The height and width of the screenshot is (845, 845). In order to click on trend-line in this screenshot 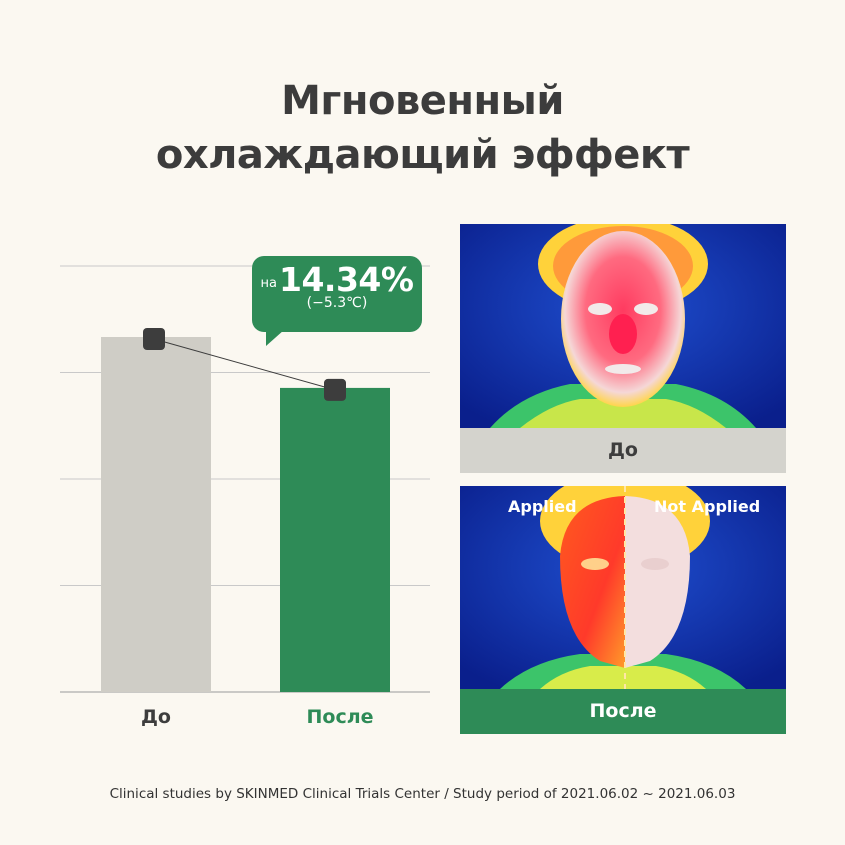, I will do `click(244, 364)`.